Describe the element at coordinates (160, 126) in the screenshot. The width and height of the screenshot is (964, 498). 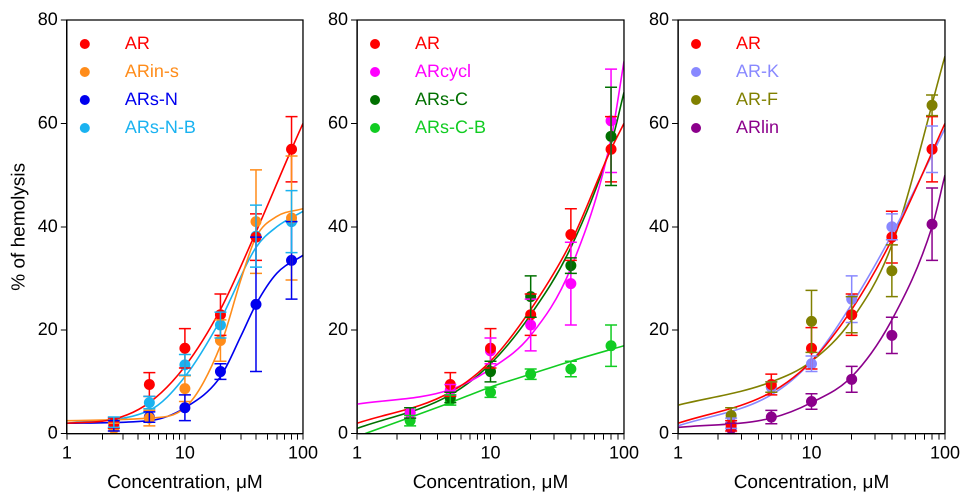
I see `legend-label: ARs-N-B` at that location.